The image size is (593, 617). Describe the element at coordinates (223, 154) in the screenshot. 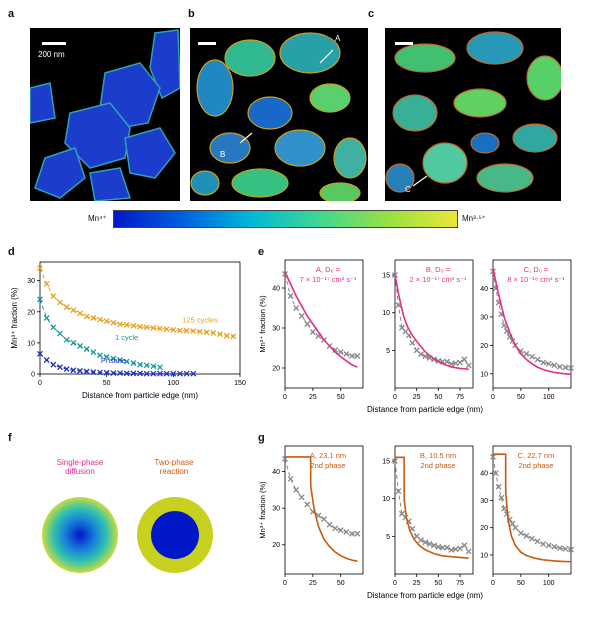

I see `marker-b: B` at that location.